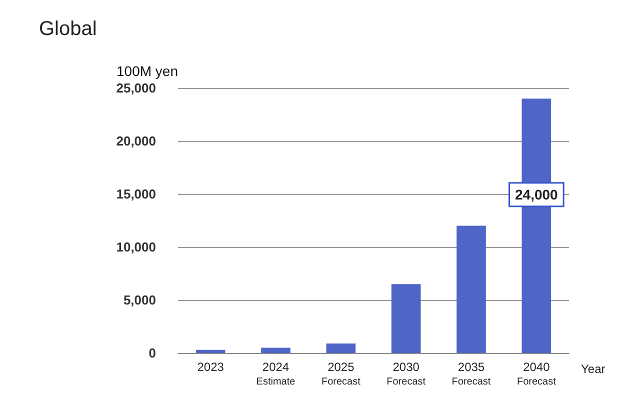  Describe the element at coordinates (210, 367) in the screenshot. I see `x-tick-label: 2023` at that location.